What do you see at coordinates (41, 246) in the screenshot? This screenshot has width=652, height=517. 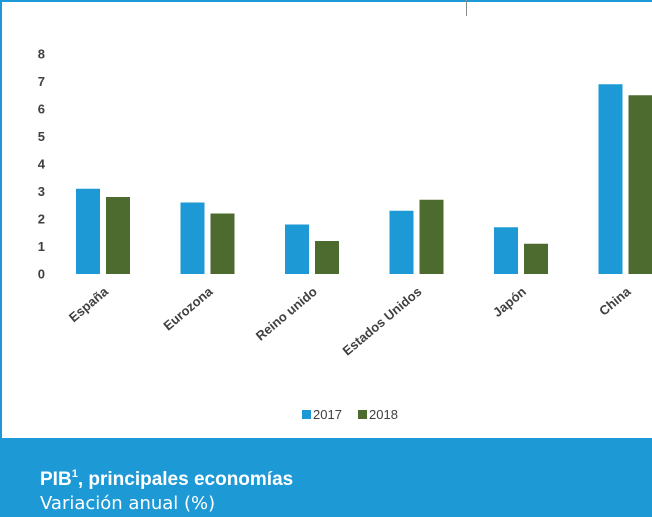 I see `y-tick-label: 1` at bounding box center [41, 246].